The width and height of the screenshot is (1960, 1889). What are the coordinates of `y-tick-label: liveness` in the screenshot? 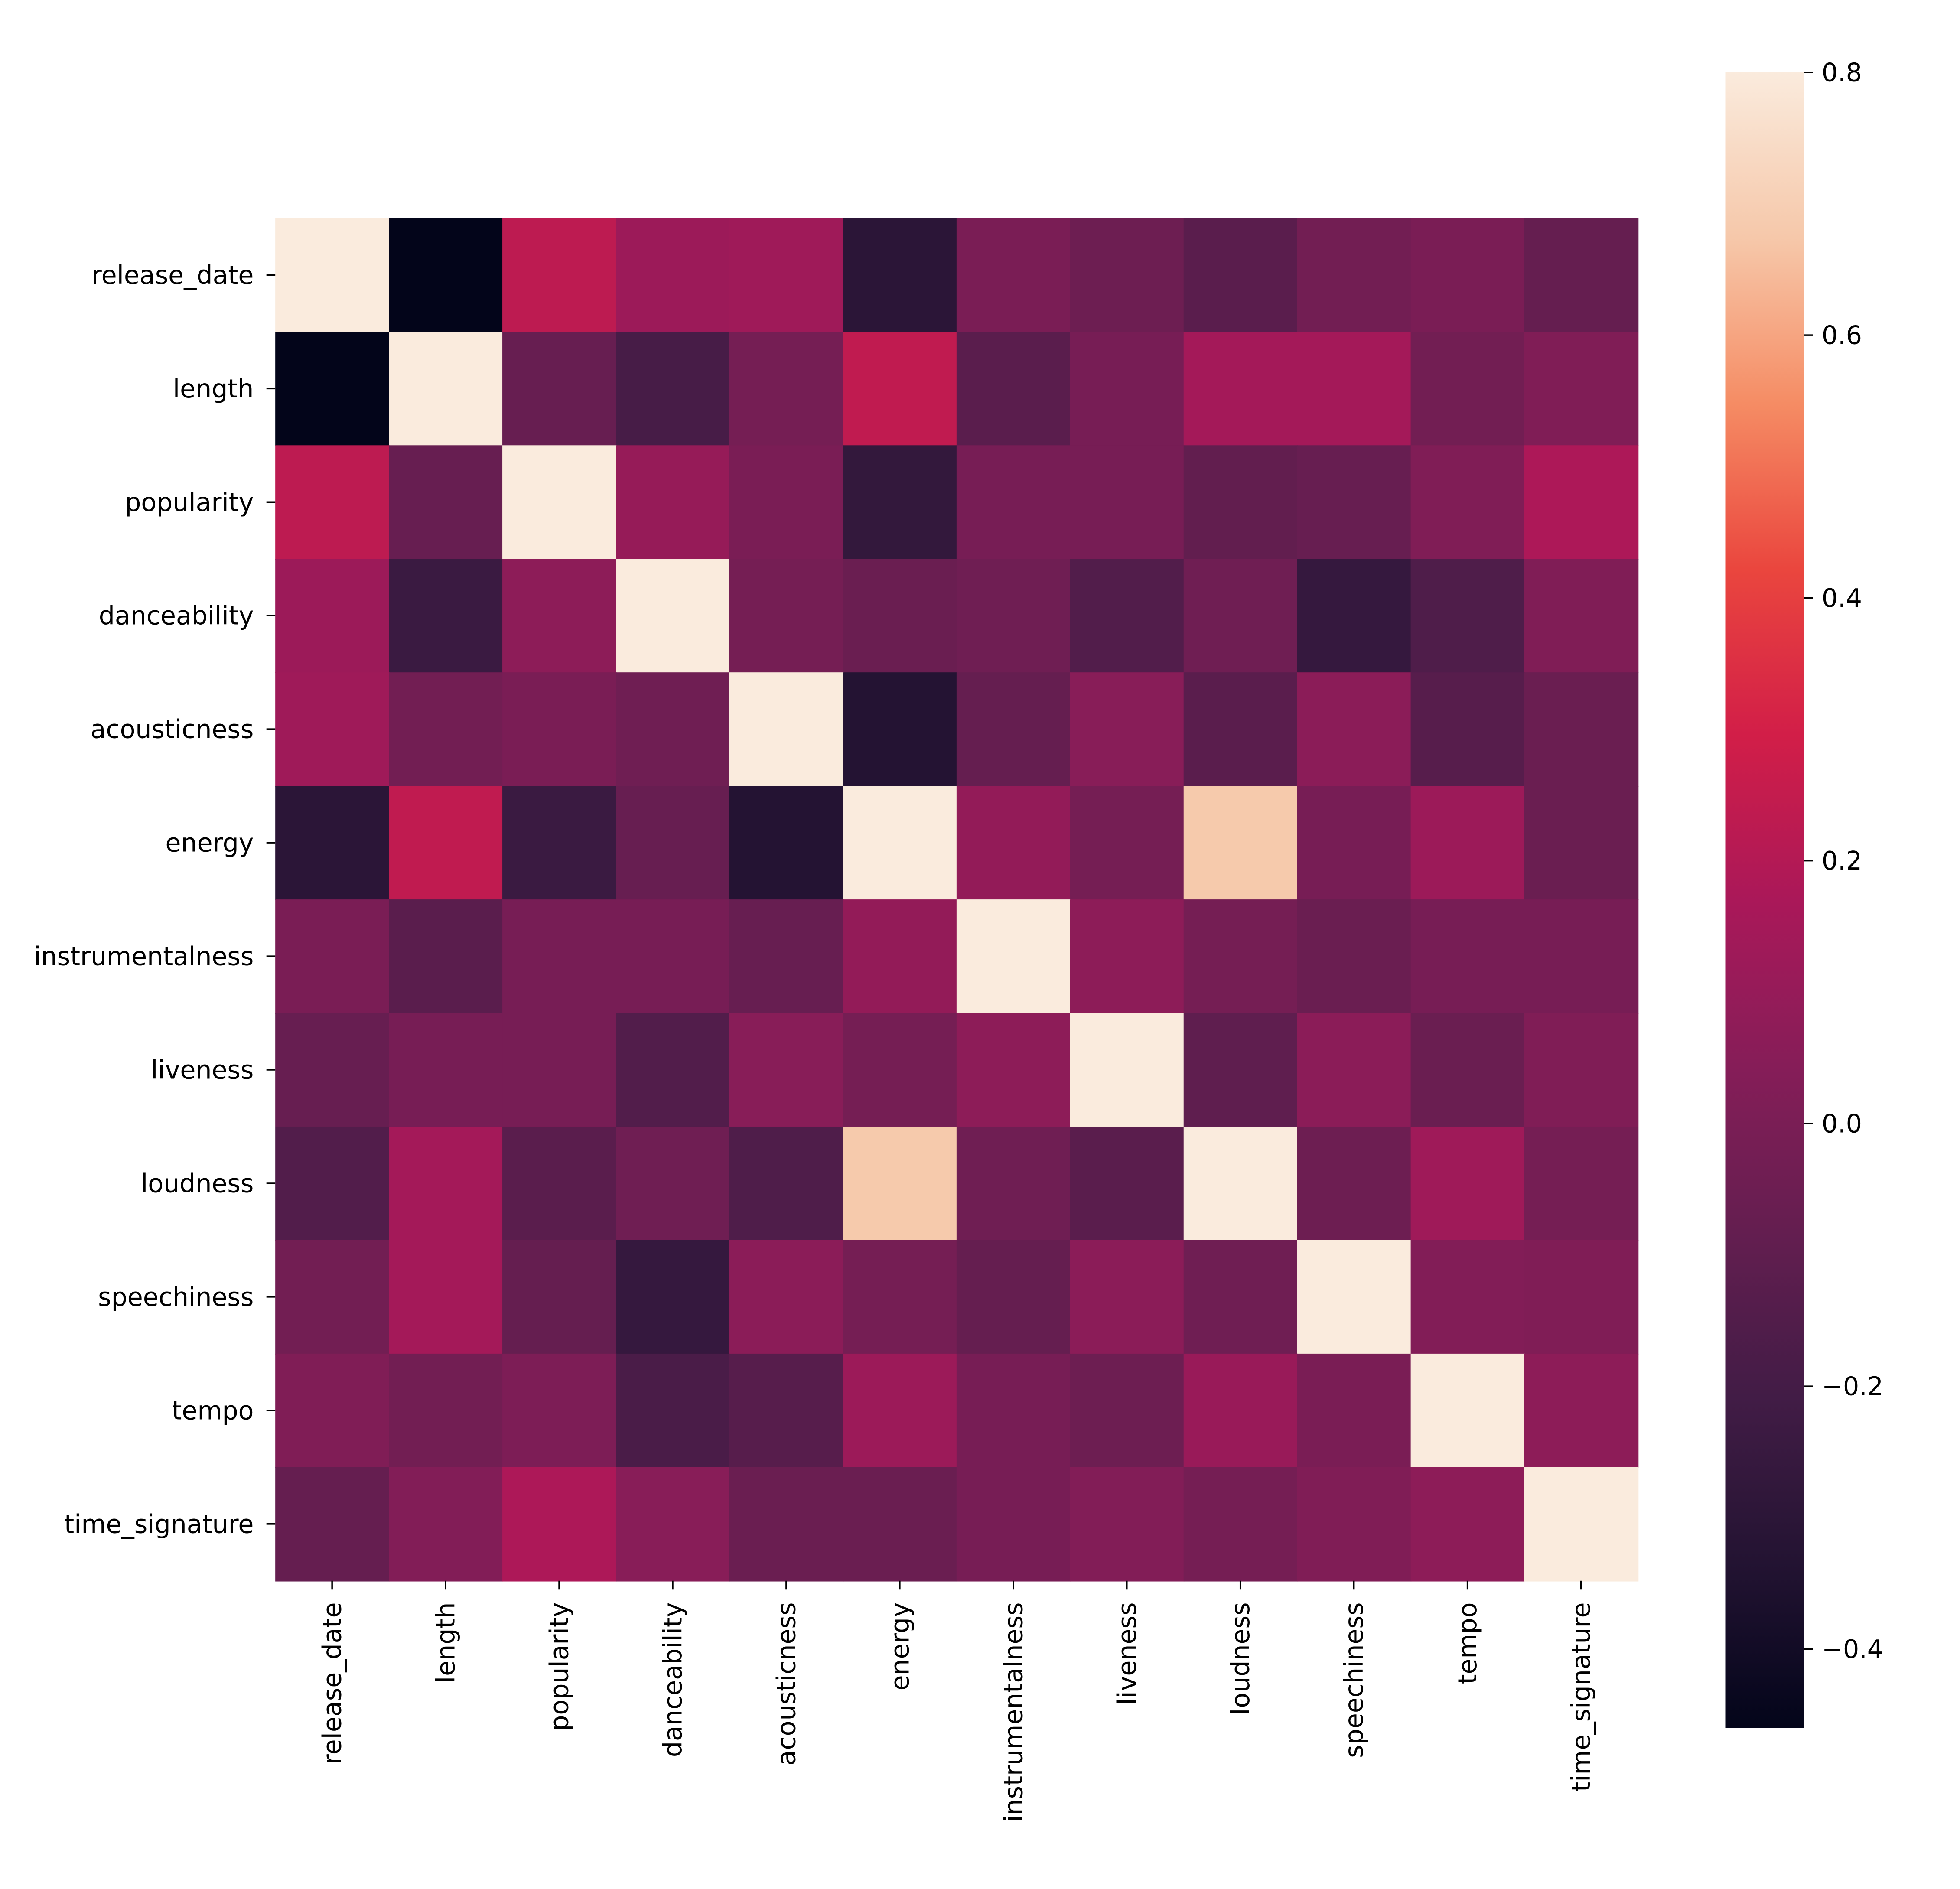 It's located at (202, 1070).